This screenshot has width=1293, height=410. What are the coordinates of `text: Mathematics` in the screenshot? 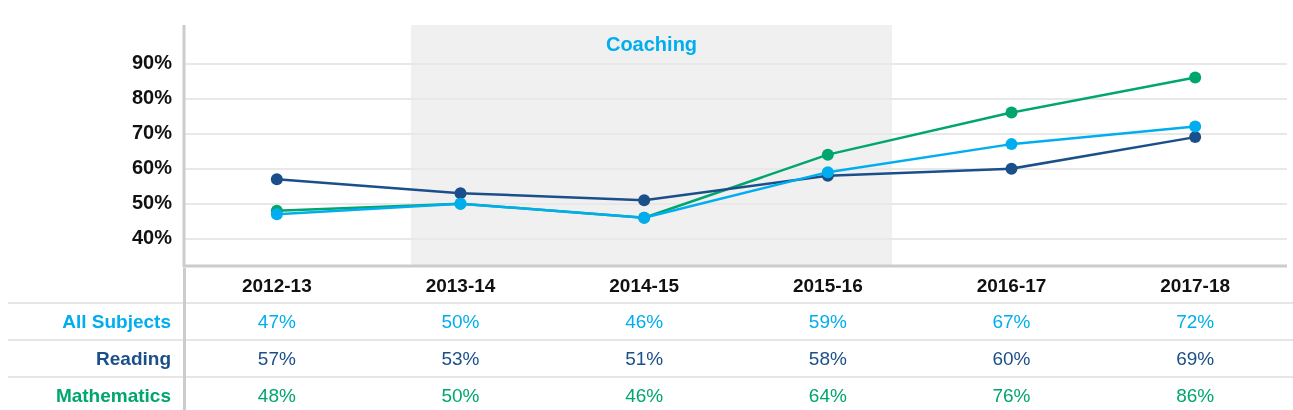 It's located at (113, 396).